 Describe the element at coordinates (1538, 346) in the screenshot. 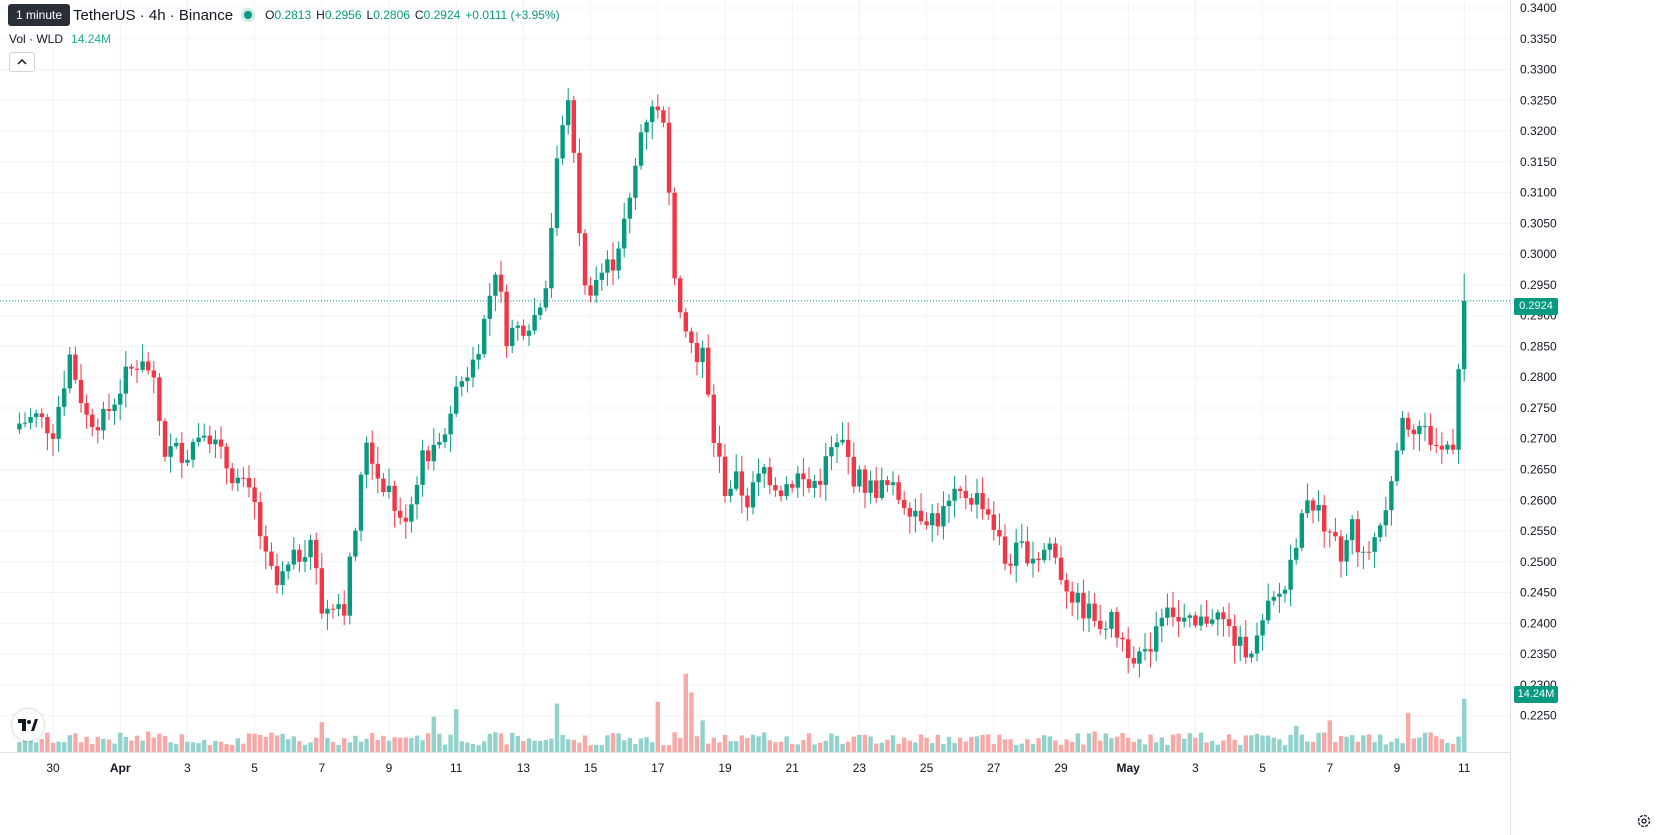

I see `price-tick-label: 0.2850` at that location.